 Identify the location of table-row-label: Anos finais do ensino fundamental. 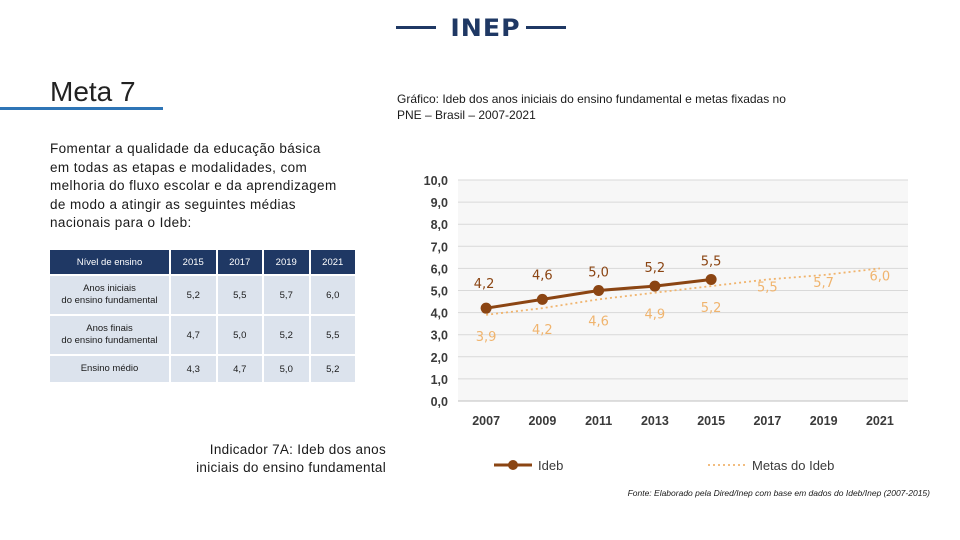
(110, 335).